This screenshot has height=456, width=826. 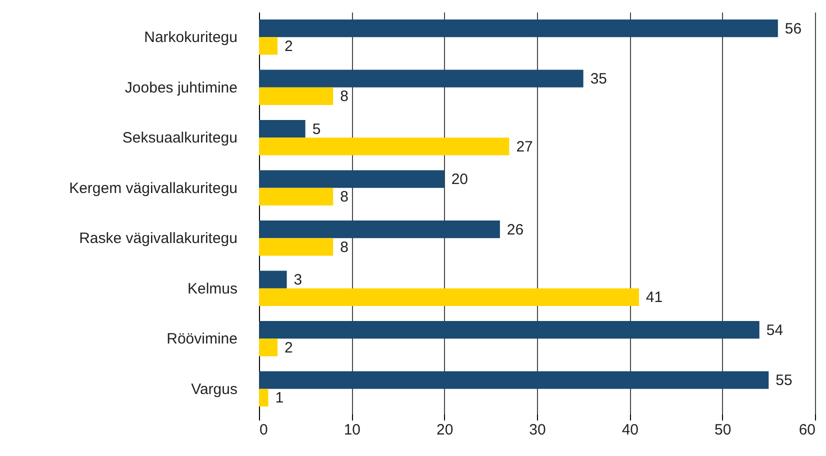 What do you see at coordinates (214, 389) in the screenshot?
I see `y-tick-label: Vargus` at bounding box center [214, 389].